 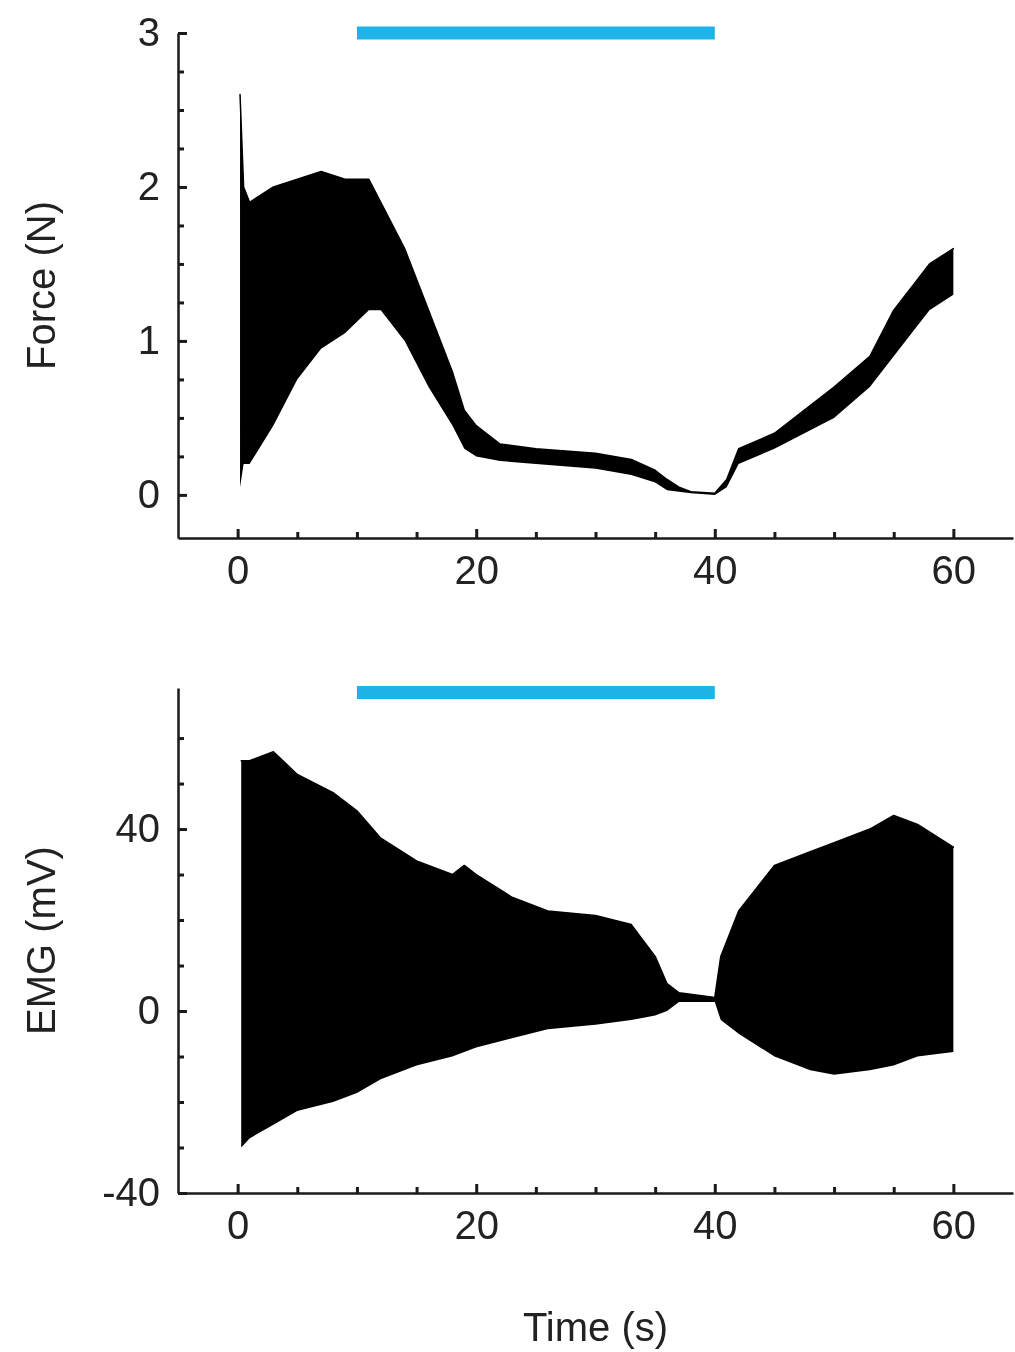 I want to click on y-axis-title: Force (N), so click(x=41, y=285).